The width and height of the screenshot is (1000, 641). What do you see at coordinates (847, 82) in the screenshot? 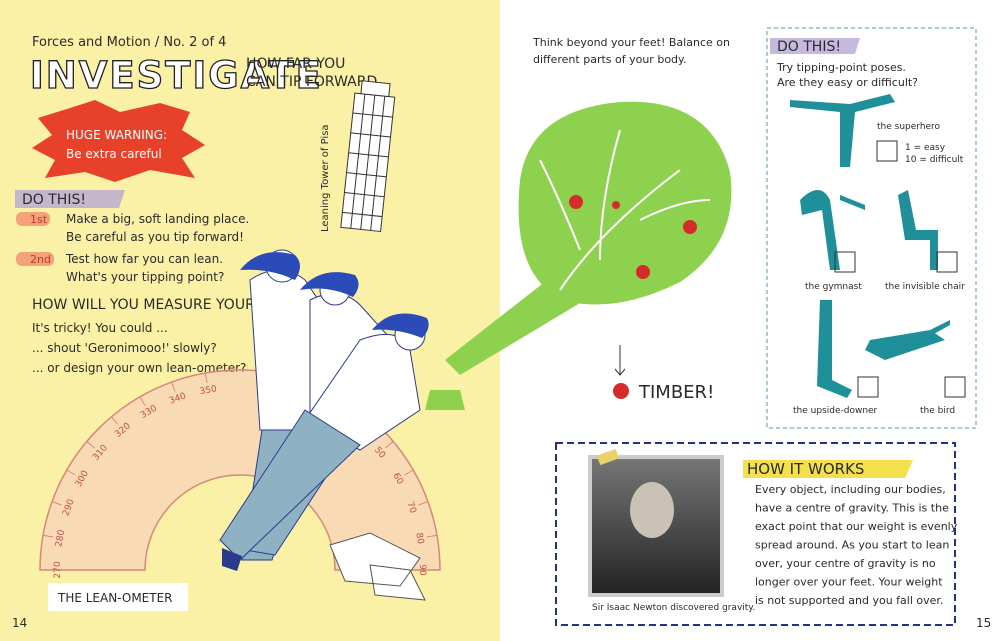
I see `do-this-text: Are they easy or difficult?` at bounding box center [847, 82].